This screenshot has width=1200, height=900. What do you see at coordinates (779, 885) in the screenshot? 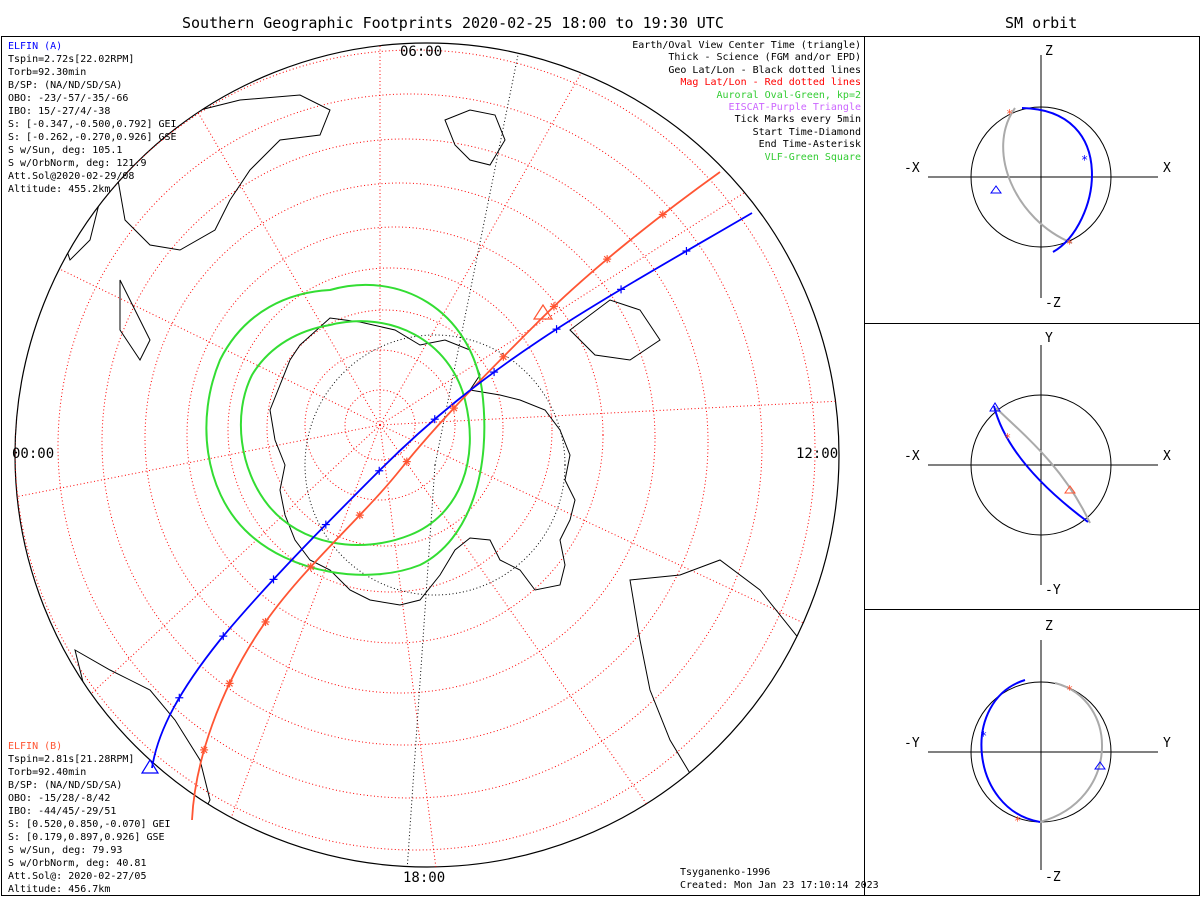
I see `created-label: Created: Mon Jan 23 17:10:14 2023` at bounding box center [779, 885].